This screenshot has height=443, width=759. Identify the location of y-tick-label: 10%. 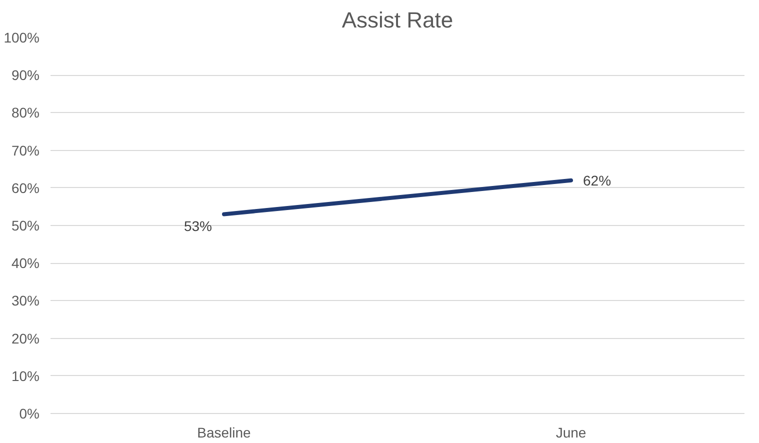
(25, 376).